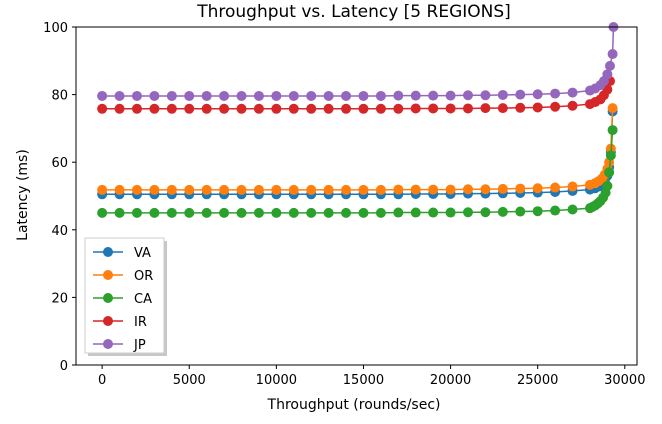  Describe the element at coordinates (353, 12) in the screenshot. I see `chart-title: Throughput vs. Latency [5 REGIONS]` at that location.